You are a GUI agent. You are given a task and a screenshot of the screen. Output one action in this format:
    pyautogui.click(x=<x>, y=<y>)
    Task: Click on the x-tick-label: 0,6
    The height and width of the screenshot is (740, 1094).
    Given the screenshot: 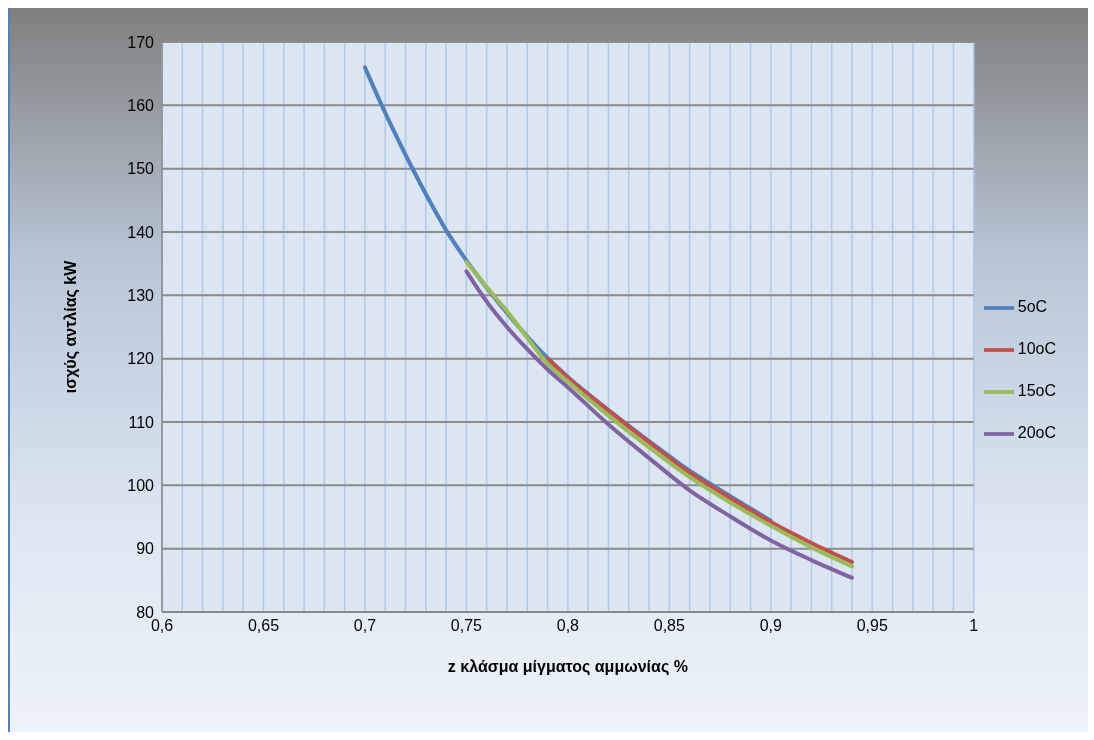 What is the action you would take?
    pyautogui.click(x=162, y=626)
    